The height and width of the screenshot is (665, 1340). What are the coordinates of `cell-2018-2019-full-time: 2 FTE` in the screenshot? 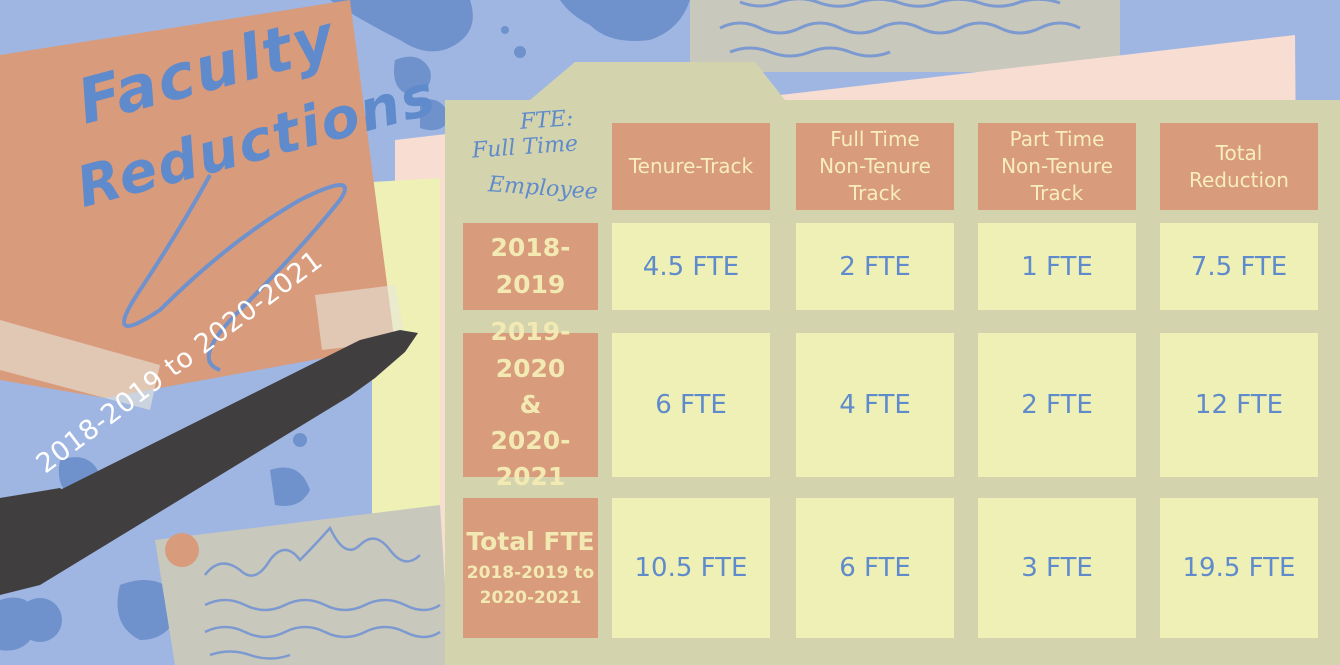 It's located at (875, 266).